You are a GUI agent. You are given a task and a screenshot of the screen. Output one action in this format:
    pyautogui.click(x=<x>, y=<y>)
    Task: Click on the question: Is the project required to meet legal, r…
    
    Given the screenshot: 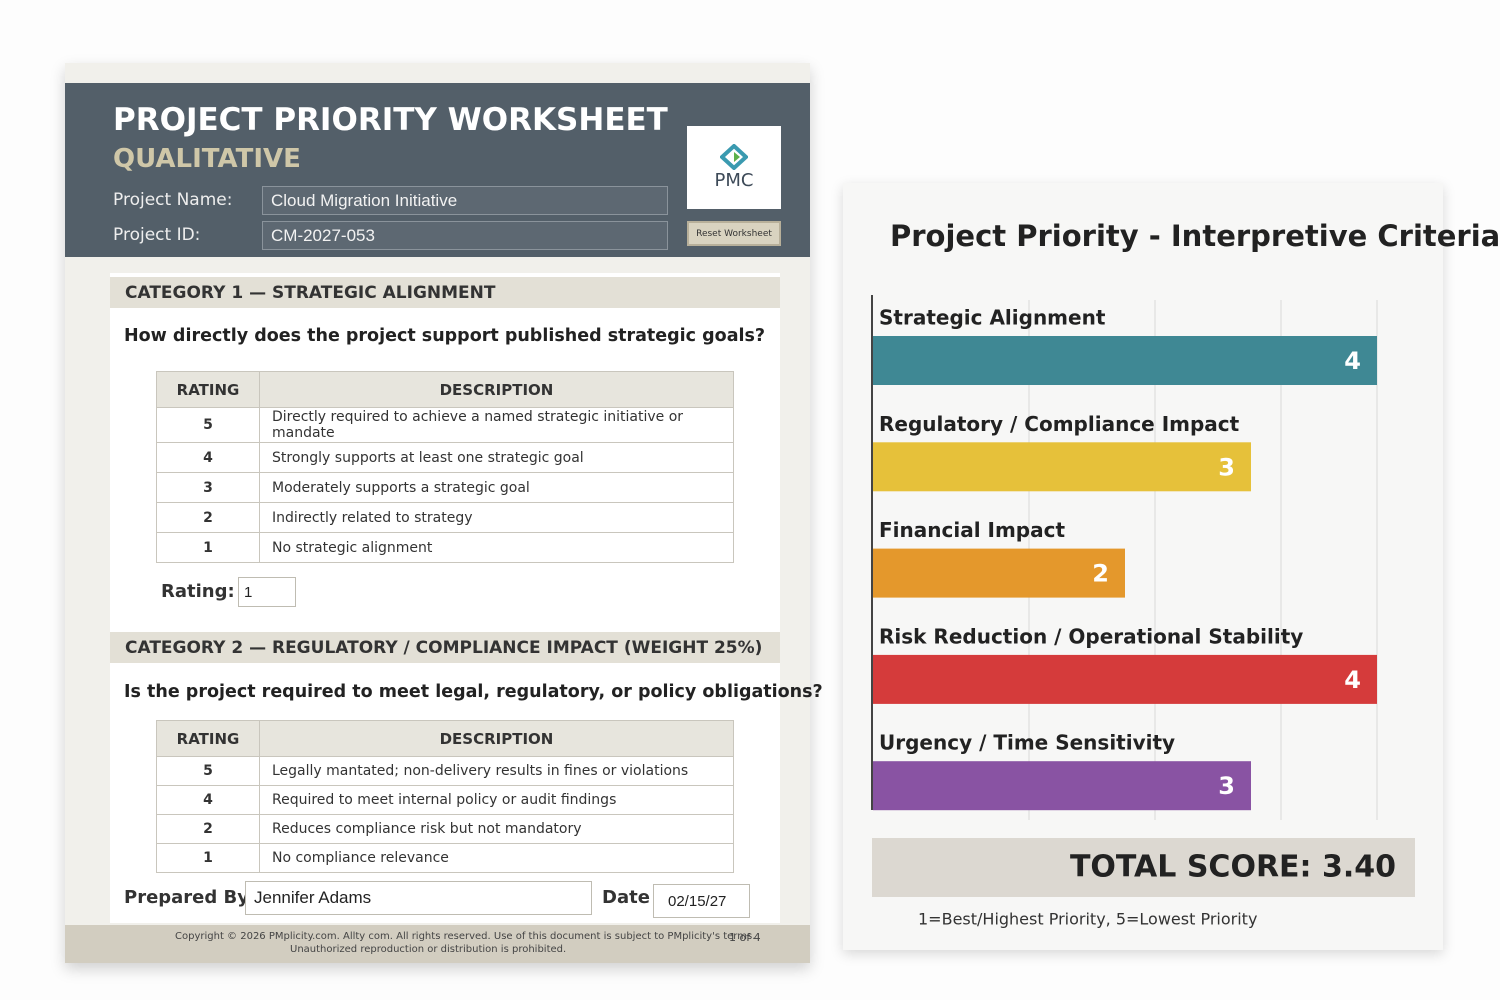 What is the action you would take?
    pyautogui.click(x=473, y=692)
    